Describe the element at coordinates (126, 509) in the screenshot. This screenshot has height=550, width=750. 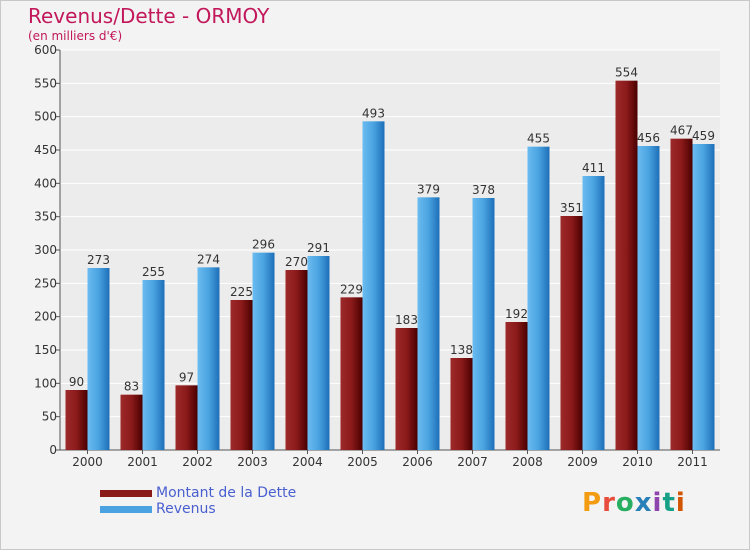
I see `legend-swatch-revenus` at that location.